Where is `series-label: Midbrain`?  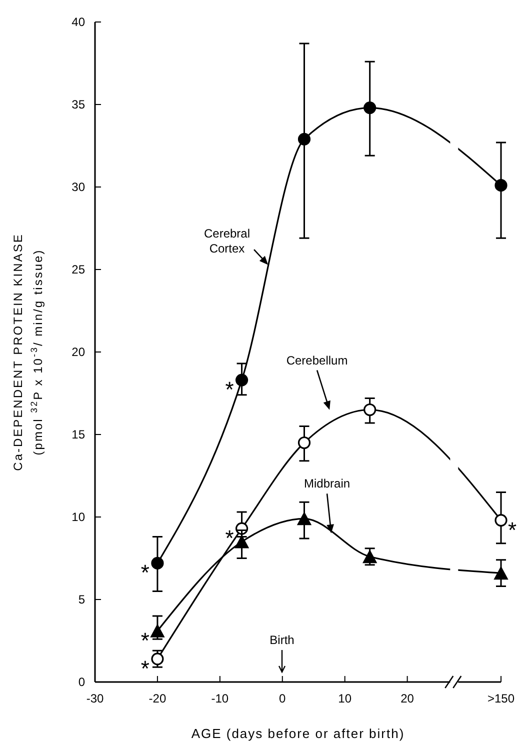 series-label: Midbrain is located at coordinates (327, 483).